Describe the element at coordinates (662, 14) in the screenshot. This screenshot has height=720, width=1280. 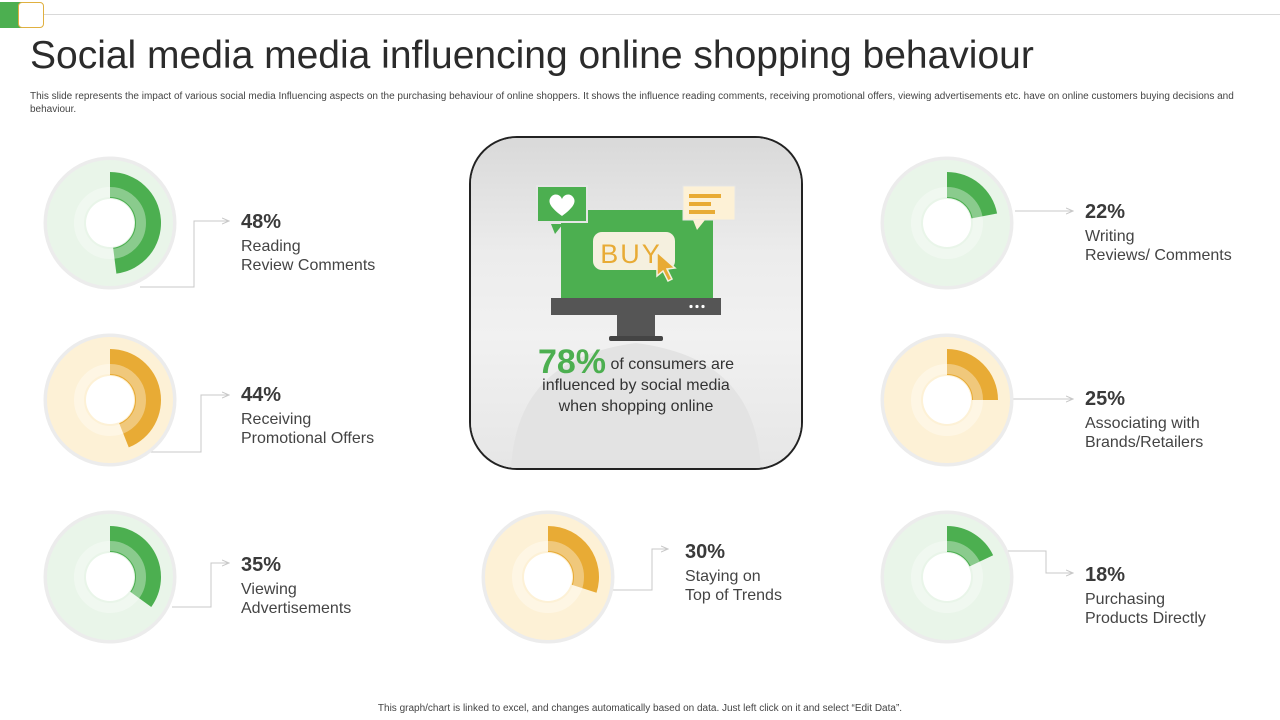
I see `top-divider` at that location.